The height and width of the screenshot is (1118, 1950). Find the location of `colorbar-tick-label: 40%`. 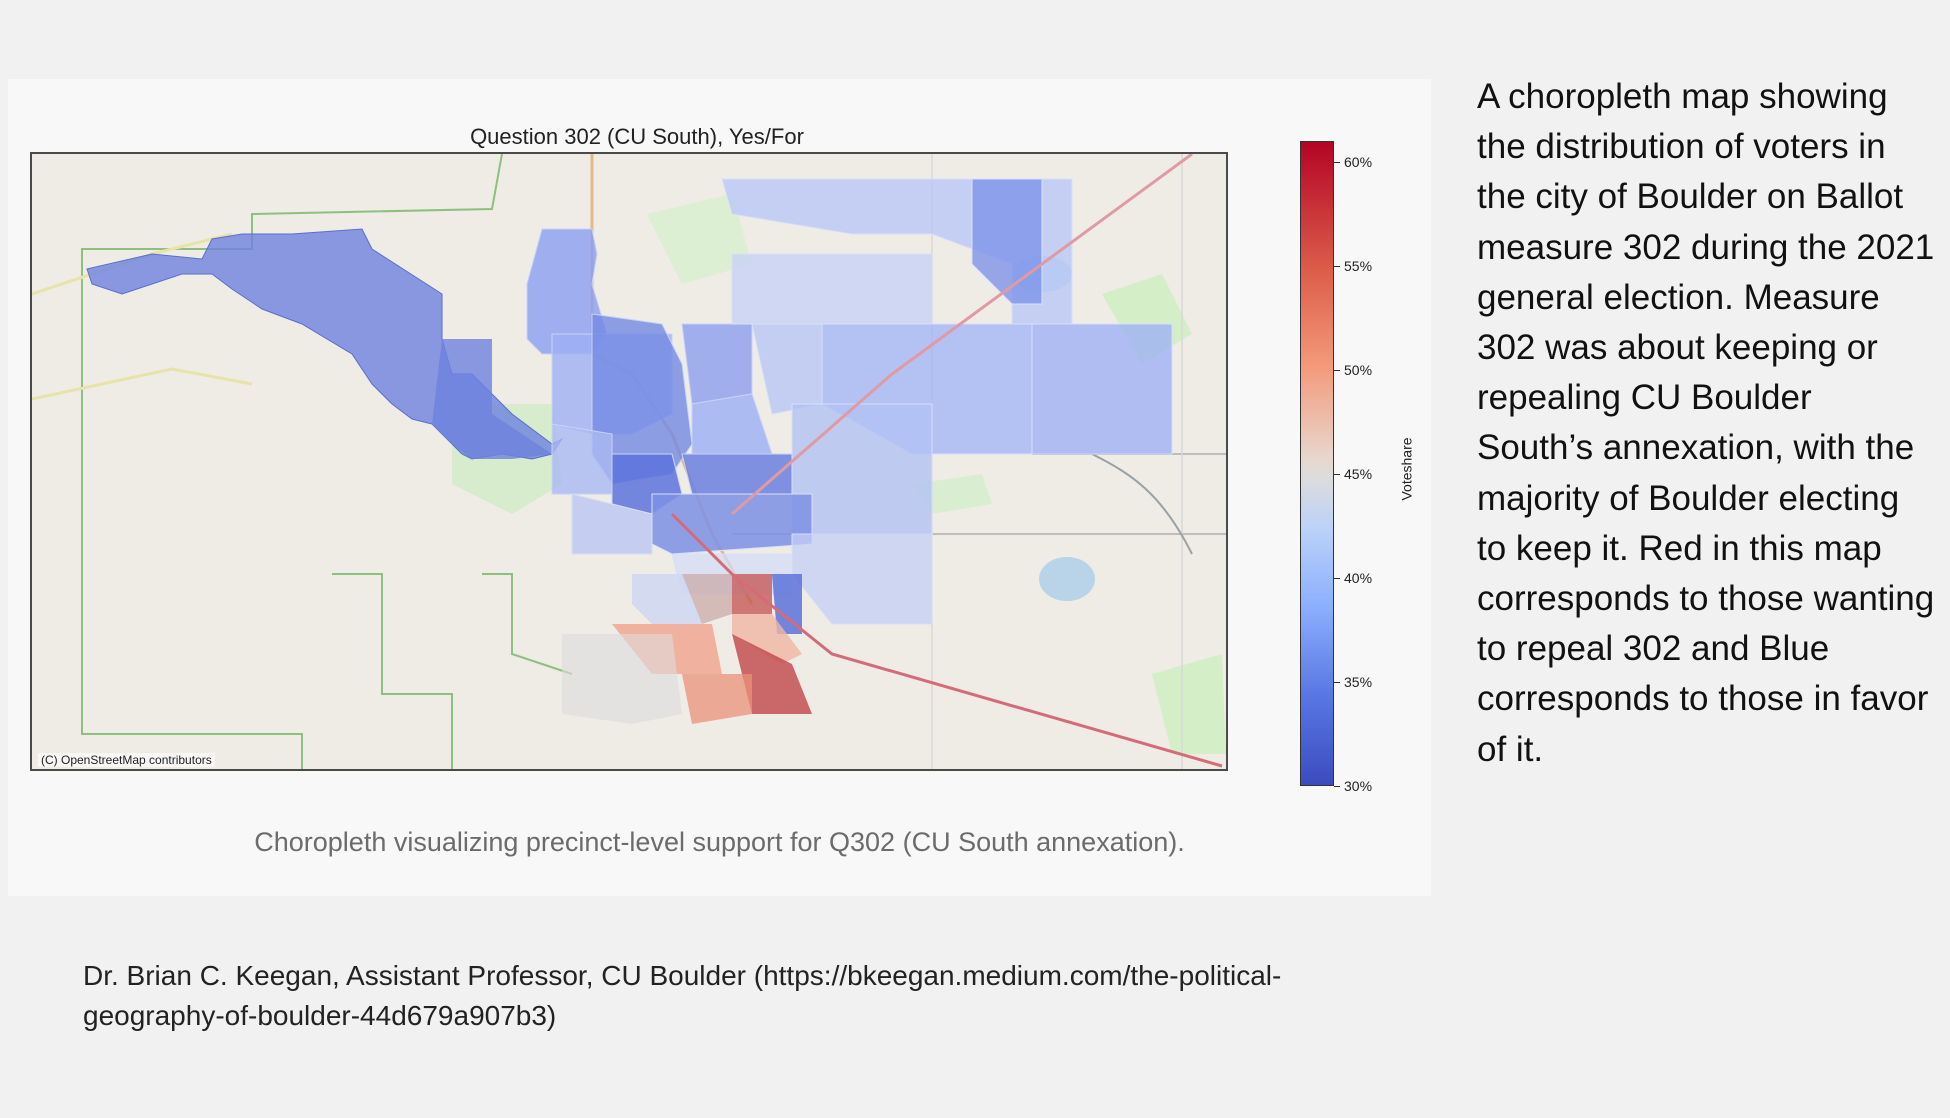

colorbar-tick-label: 40% is located at coordinates (1358, 577).